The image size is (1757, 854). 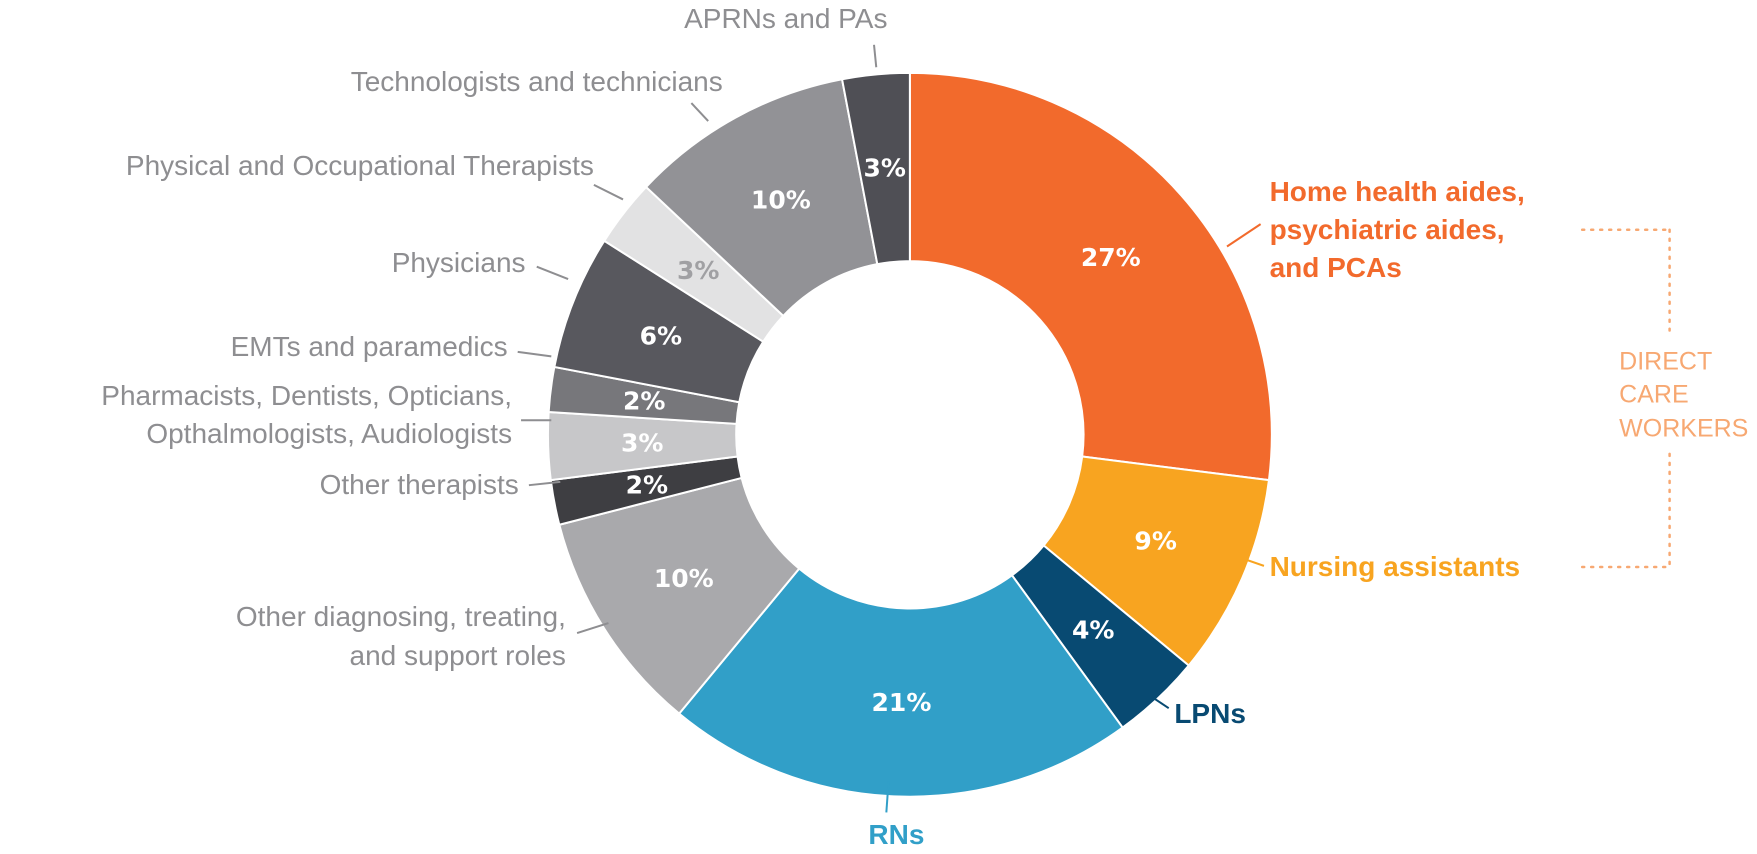 What do you see at coordinates (1111, 257) in the screenshot?
I see `value-label: 27%` at bounding box center [1111, 257].